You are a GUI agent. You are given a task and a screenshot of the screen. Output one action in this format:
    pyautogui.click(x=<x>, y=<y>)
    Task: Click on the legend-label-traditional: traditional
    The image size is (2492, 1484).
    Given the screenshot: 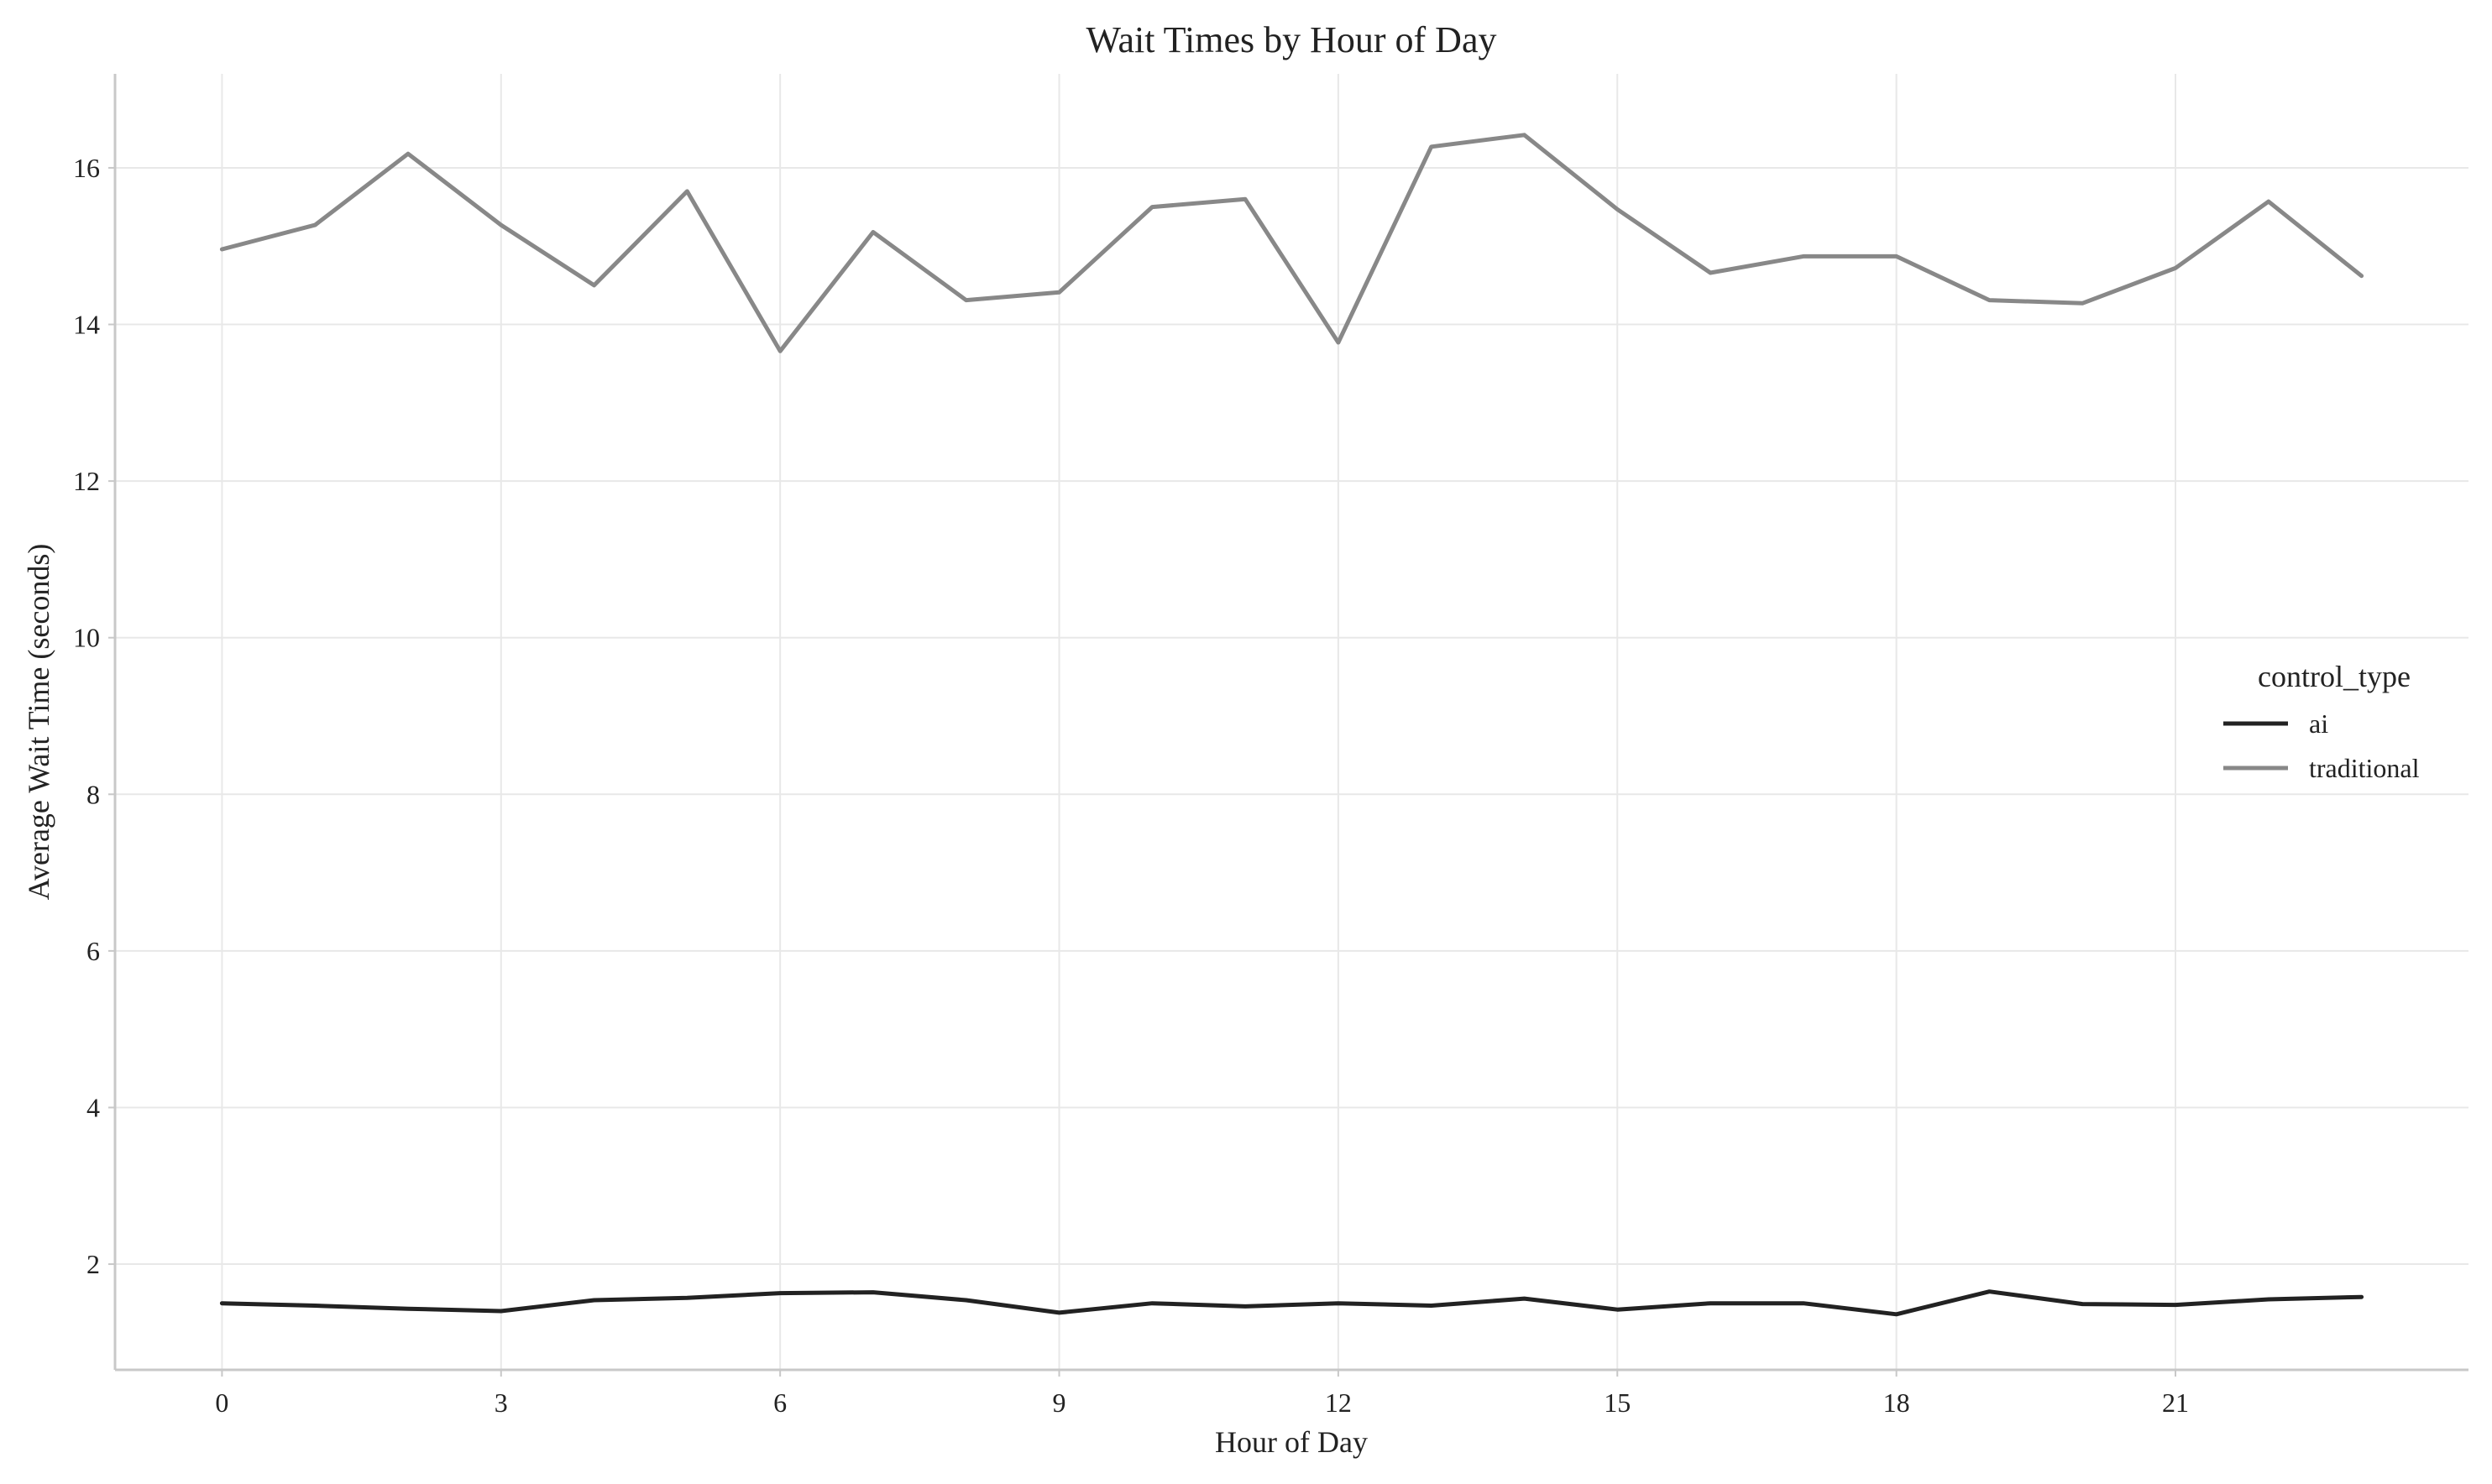 What is the action you would take?
    pyautogui.click(x=2365, y=768)
    